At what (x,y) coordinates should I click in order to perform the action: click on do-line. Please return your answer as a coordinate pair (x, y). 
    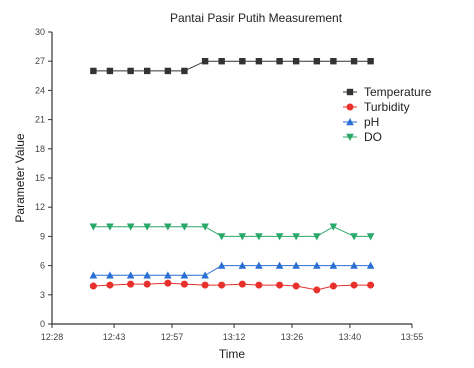
    Looking at the image, I should click on (232, 231).